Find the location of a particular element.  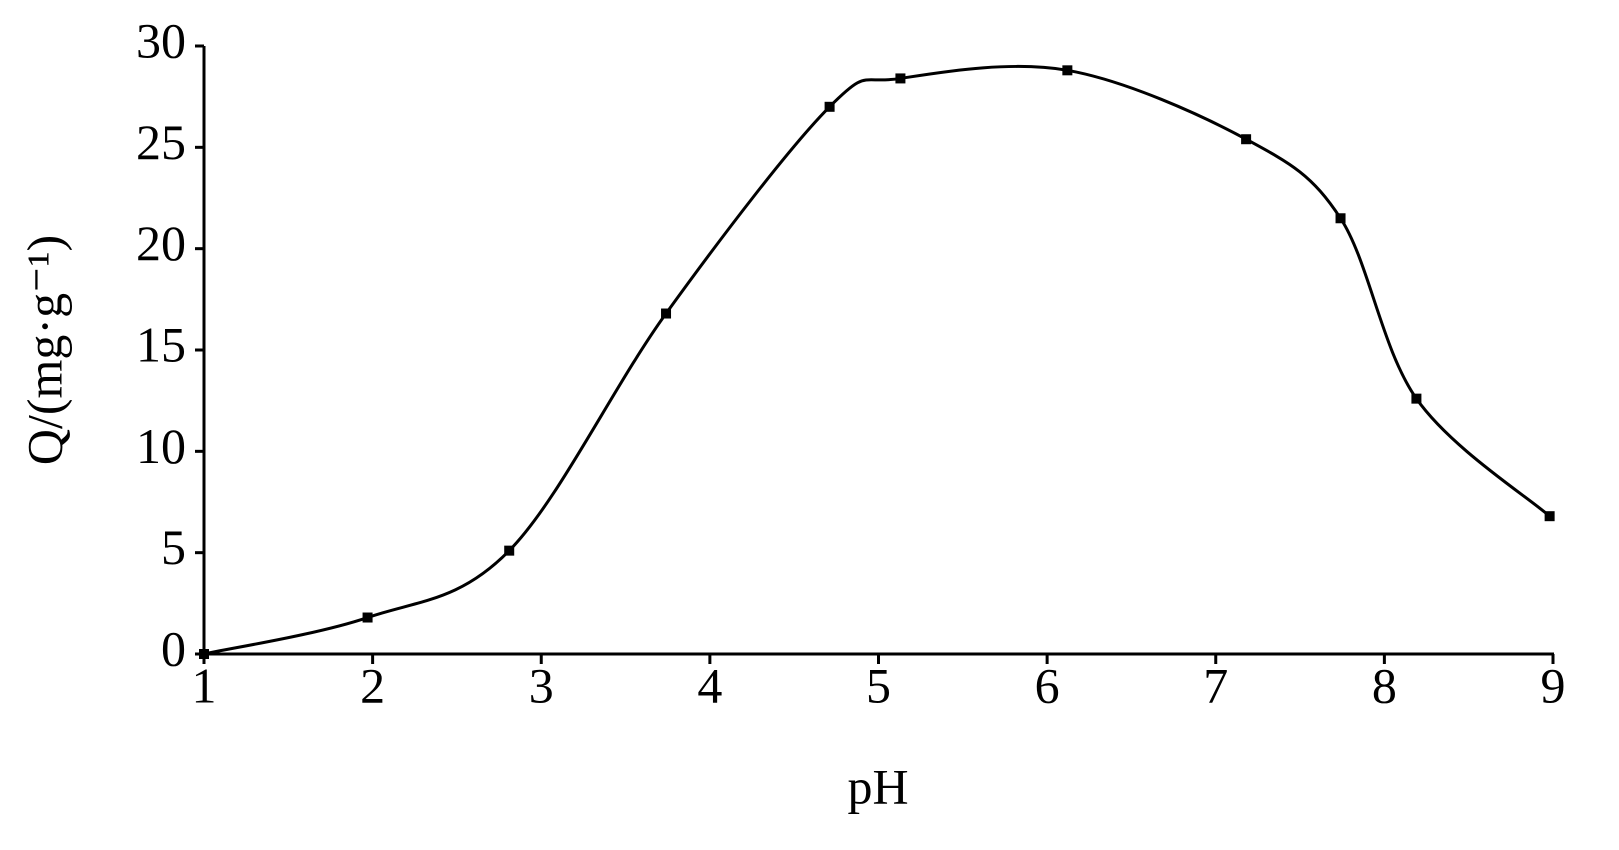

y-tick-label: 5 is located at coordinates (173, 547).